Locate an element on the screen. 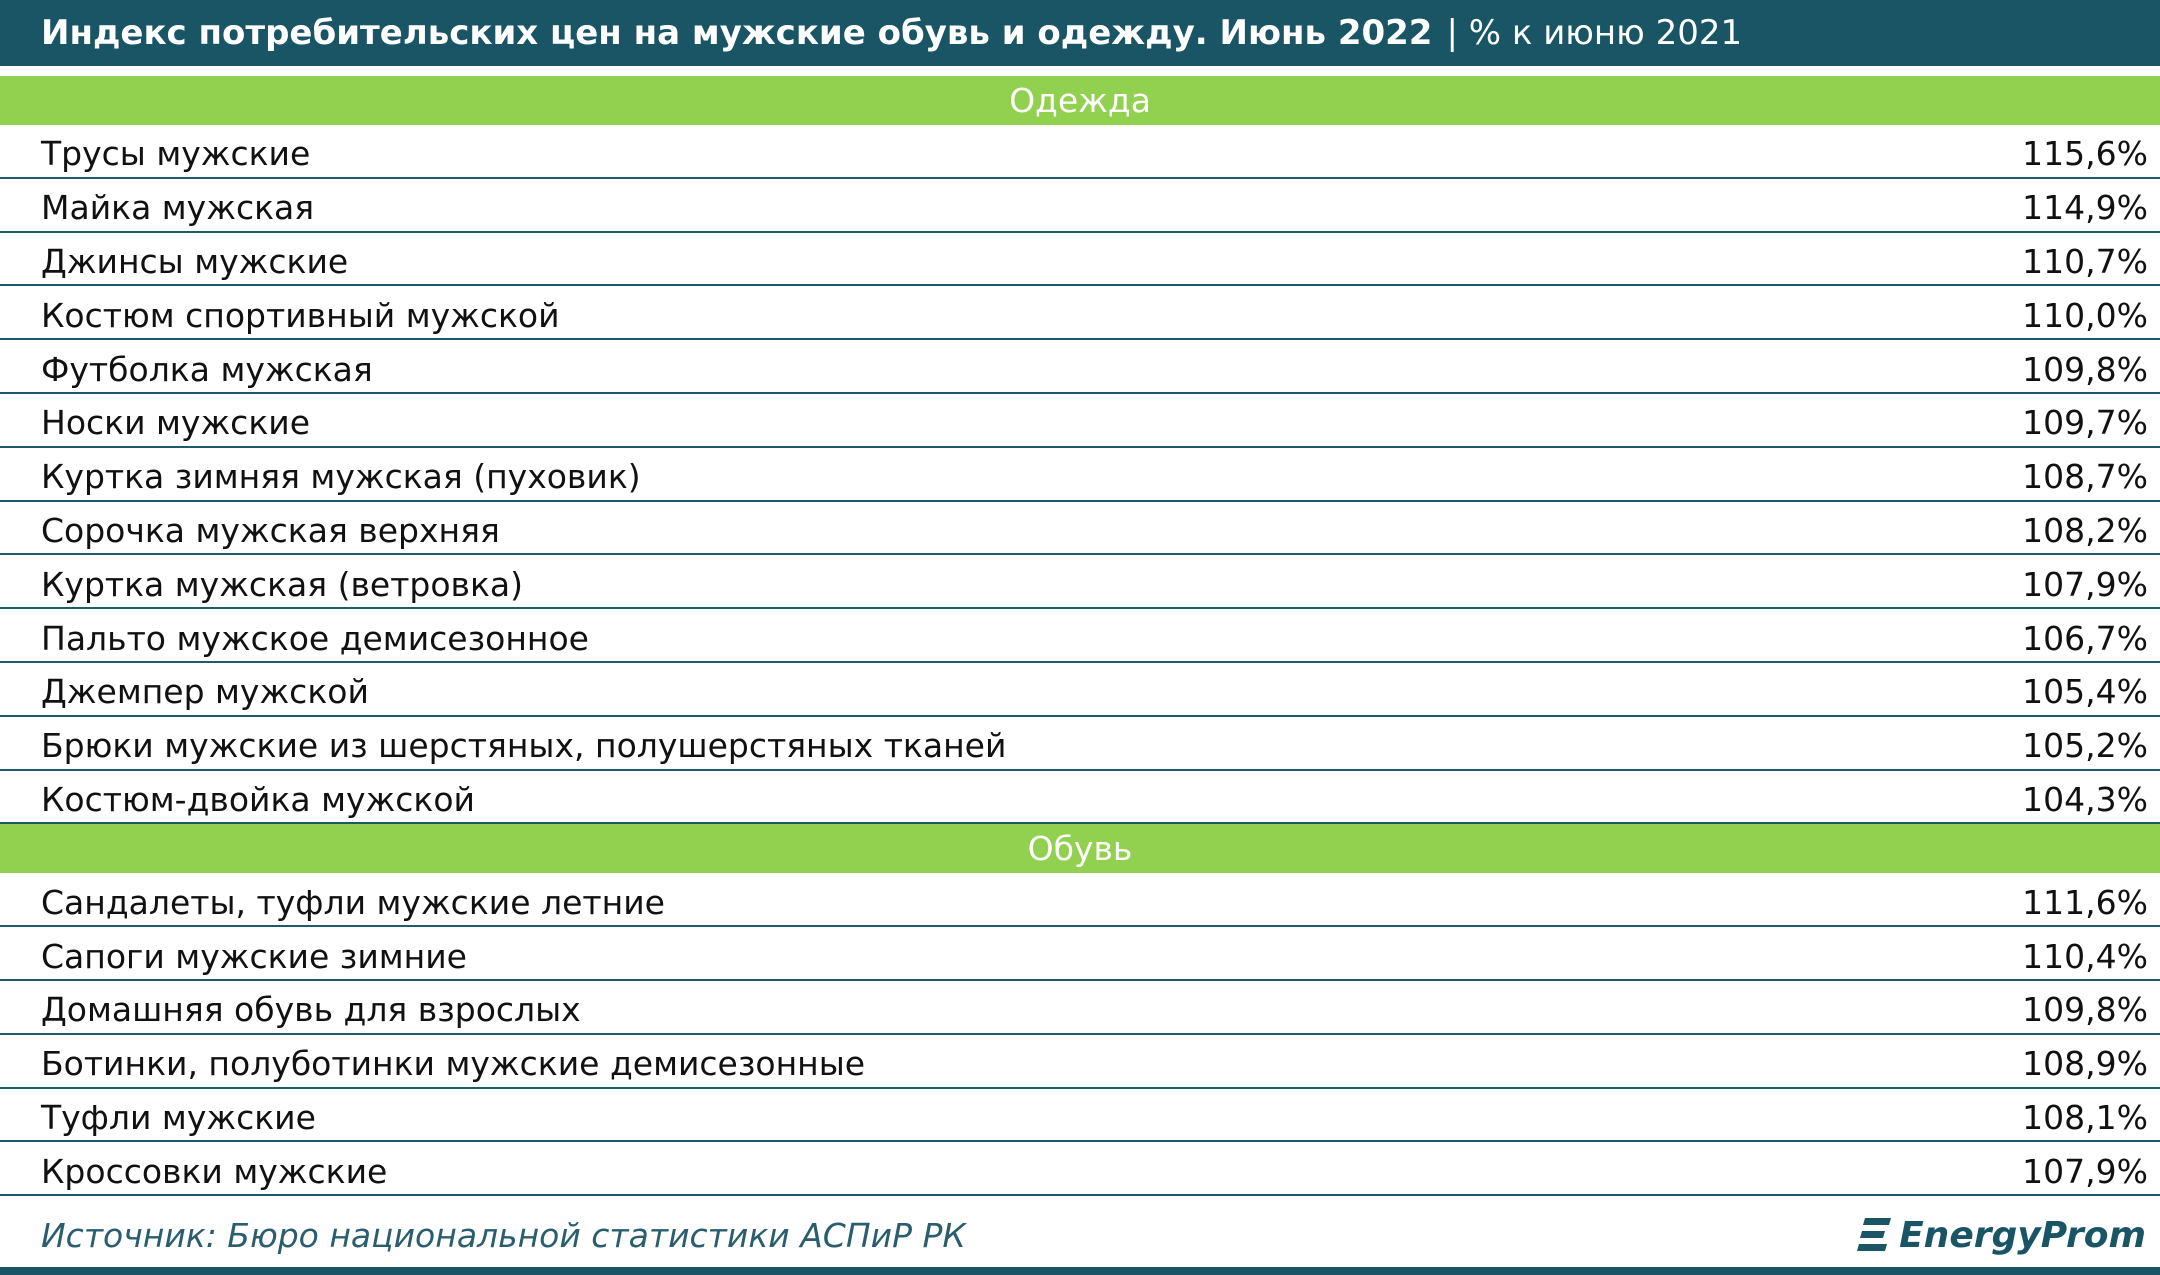 The image size is (2160, 1275). header-subtitle: | % к июню 2021 is located at coordinates (1594, 33).